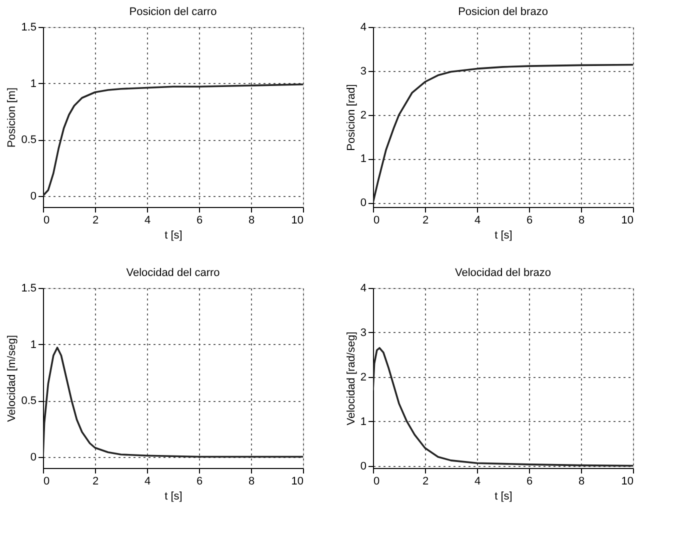 This screenshot has width=697, height=542. I want to click on chart-title: Velocidad del brazo, so click(503, 273).